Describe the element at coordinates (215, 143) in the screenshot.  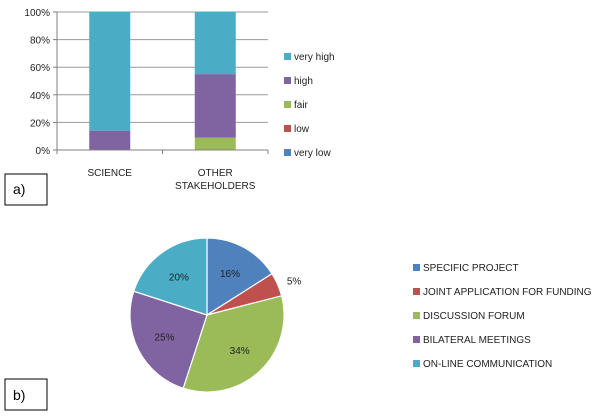
I see `bar-segment-fair` at that location.